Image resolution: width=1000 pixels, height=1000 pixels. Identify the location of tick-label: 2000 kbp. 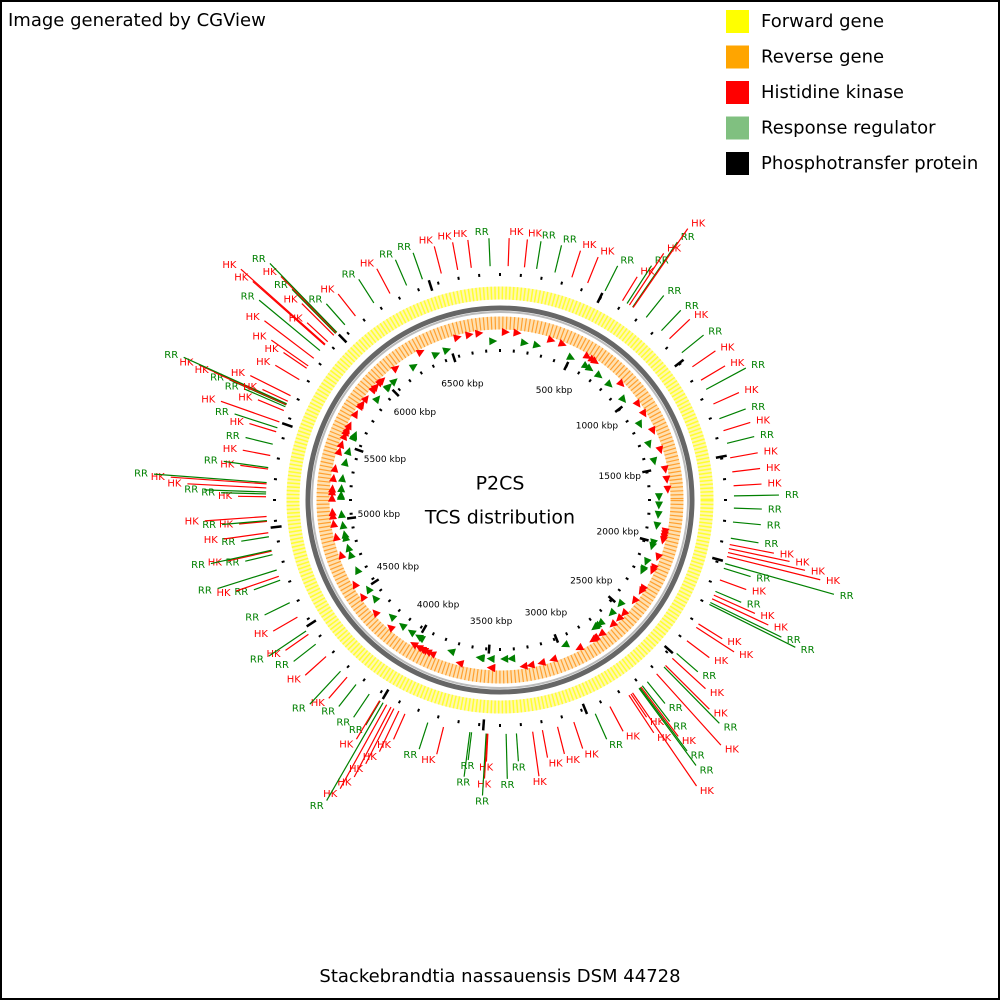
(618, 533).